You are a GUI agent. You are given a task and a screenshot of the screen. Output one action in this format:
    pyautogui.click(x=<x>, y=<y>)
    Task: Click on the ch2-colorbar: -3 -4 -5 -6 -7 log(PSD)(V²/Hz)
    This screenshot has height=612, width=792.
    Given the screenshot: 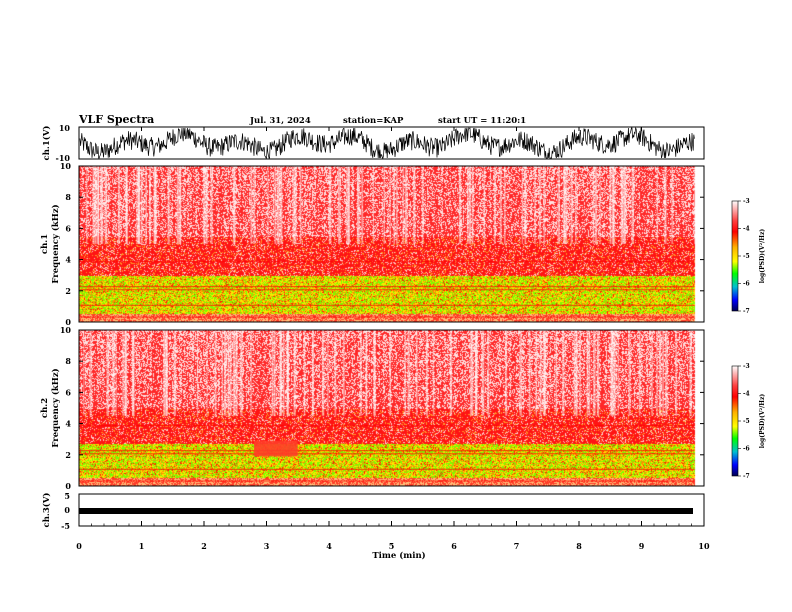 What is the action you would take?
    pyautogui.click(x=748, y=421)
    